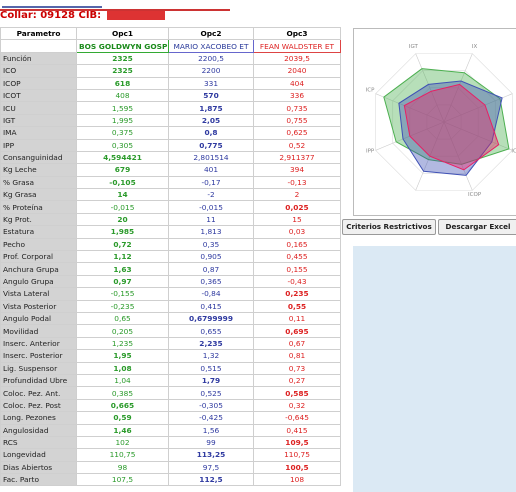  What do you see at coordinates (211, 356) in the screenshot?
I see `value-cell: 1,32` at bounding box center [211, 356].